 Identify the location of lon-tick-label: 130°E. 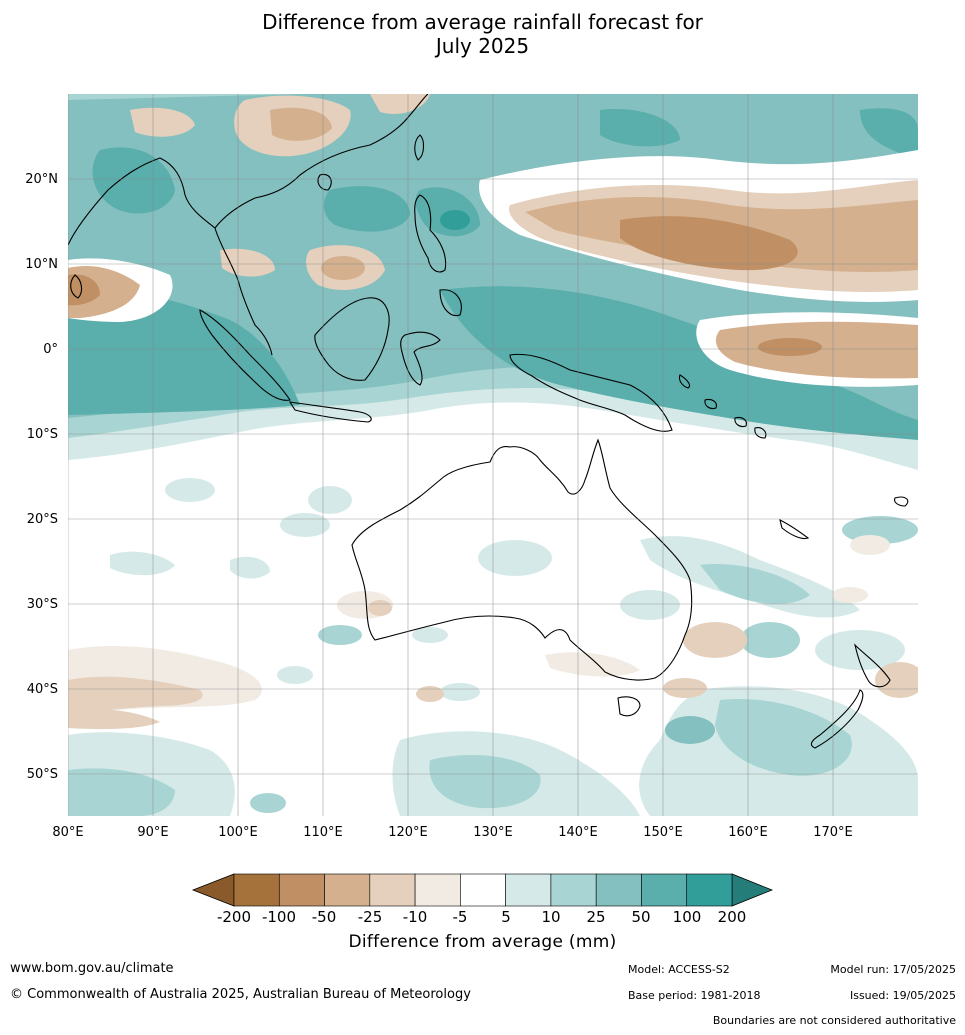
(493, 832).